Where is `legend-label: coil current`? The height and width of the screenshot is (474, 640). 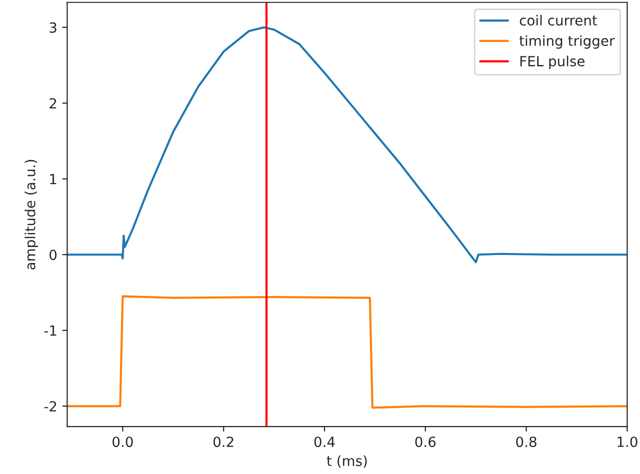
legend-label: coil current is located at coordinates (559, 20).